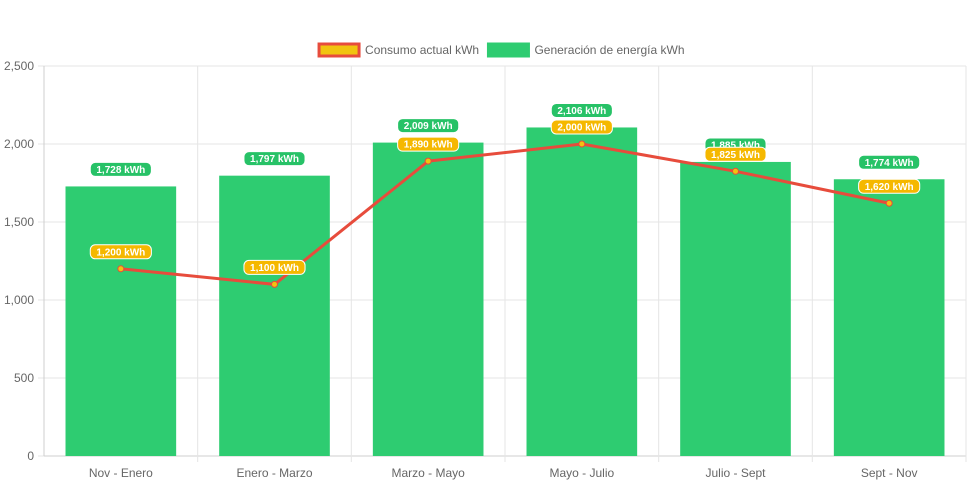  I want to click on data-label-text: 2,000 kWh, so click(581, 128).